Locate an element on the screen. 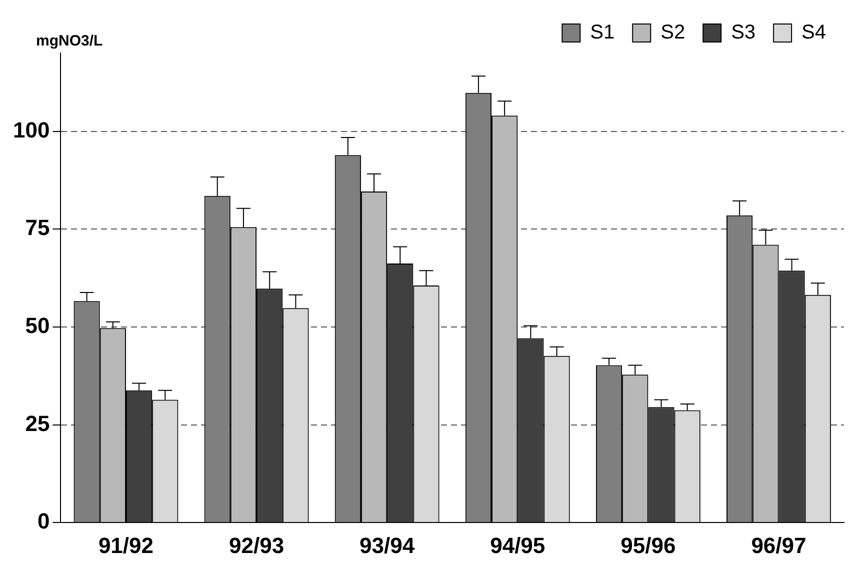 Image resolution: width=854 pixels, height=568 pixels. legend-label: S1 is located at coordinates (602, 33).